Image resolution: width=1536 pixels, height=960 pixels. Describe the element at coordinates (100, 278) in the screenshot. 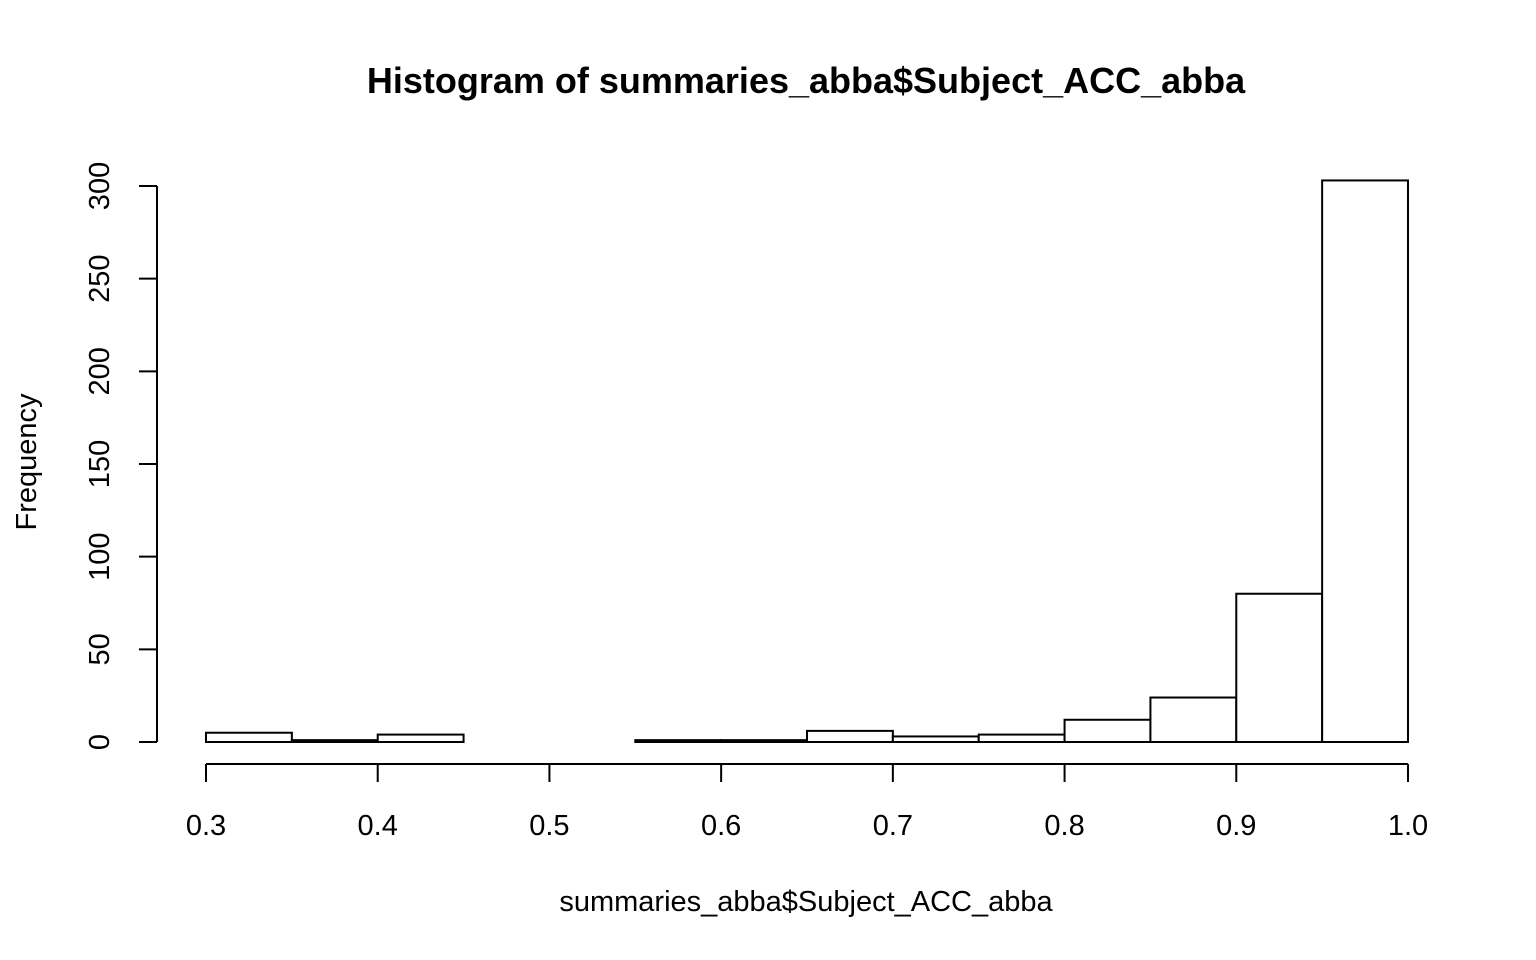

I see `y-tick-label: 250` at that location.